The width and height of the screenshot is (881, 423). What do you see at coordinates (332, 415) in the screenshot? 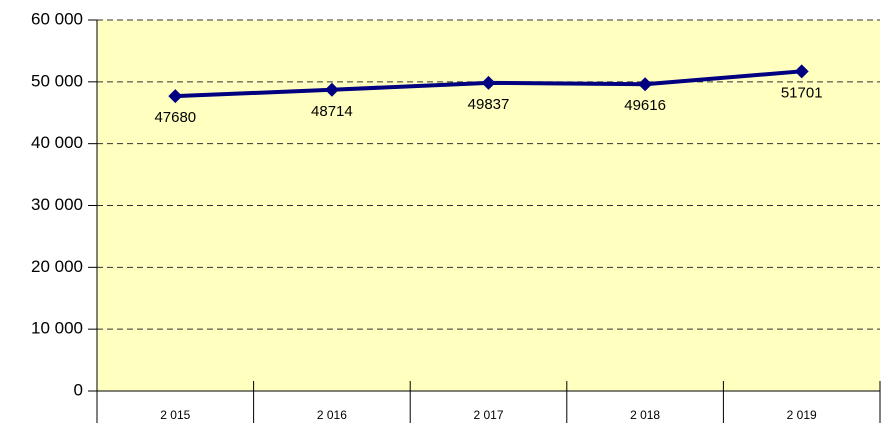
I see `x-tick-label: 2 016` at bounding box center [332, 415].